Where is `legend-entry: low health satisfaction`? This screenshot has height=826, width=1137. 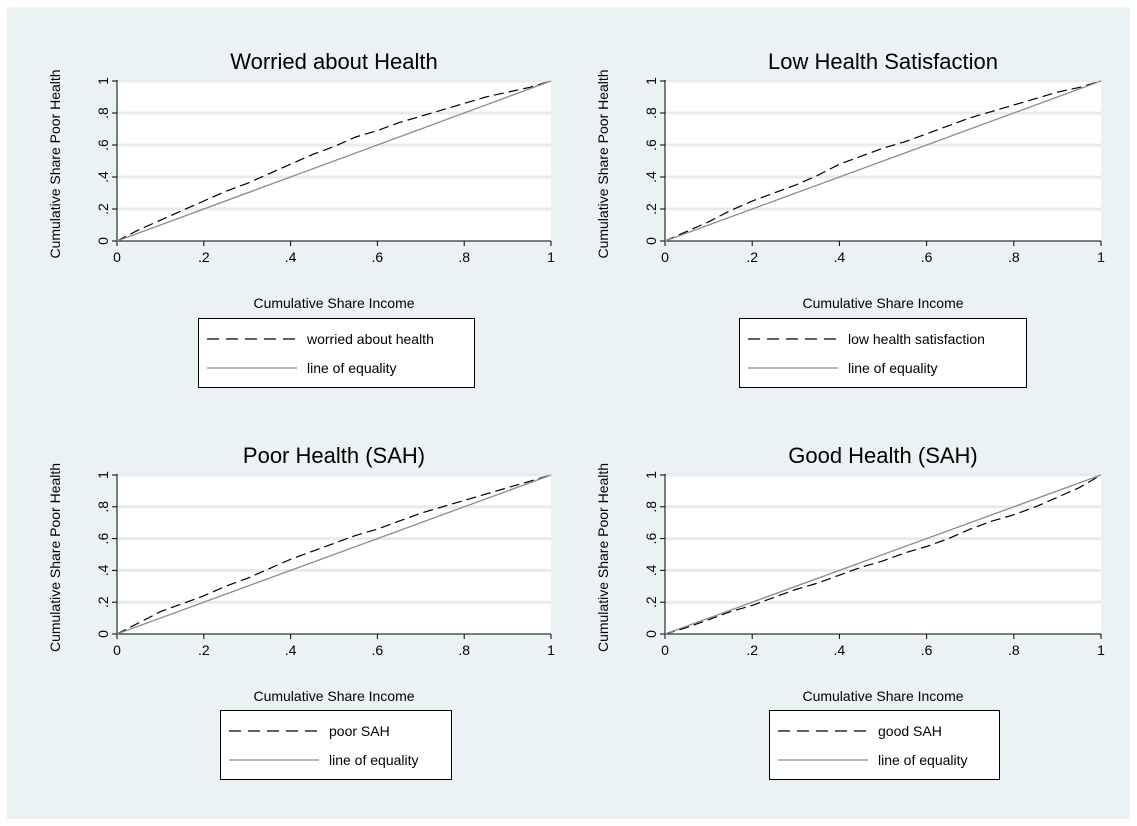 legend-entry: low health satisfaction is located at coordinates (883, 339).